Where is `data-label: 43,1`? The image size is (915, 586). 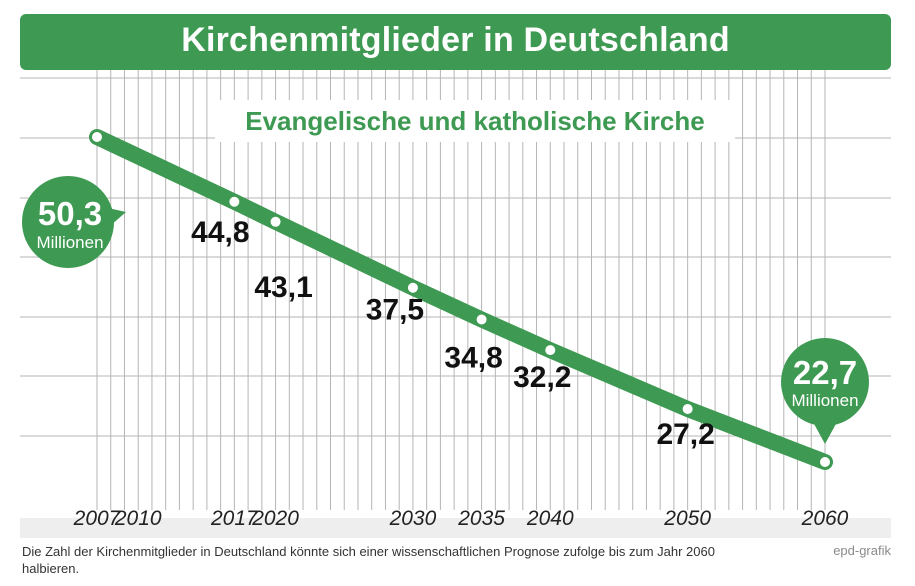
data-label: 43,1 is located at coordinates (283, 287).